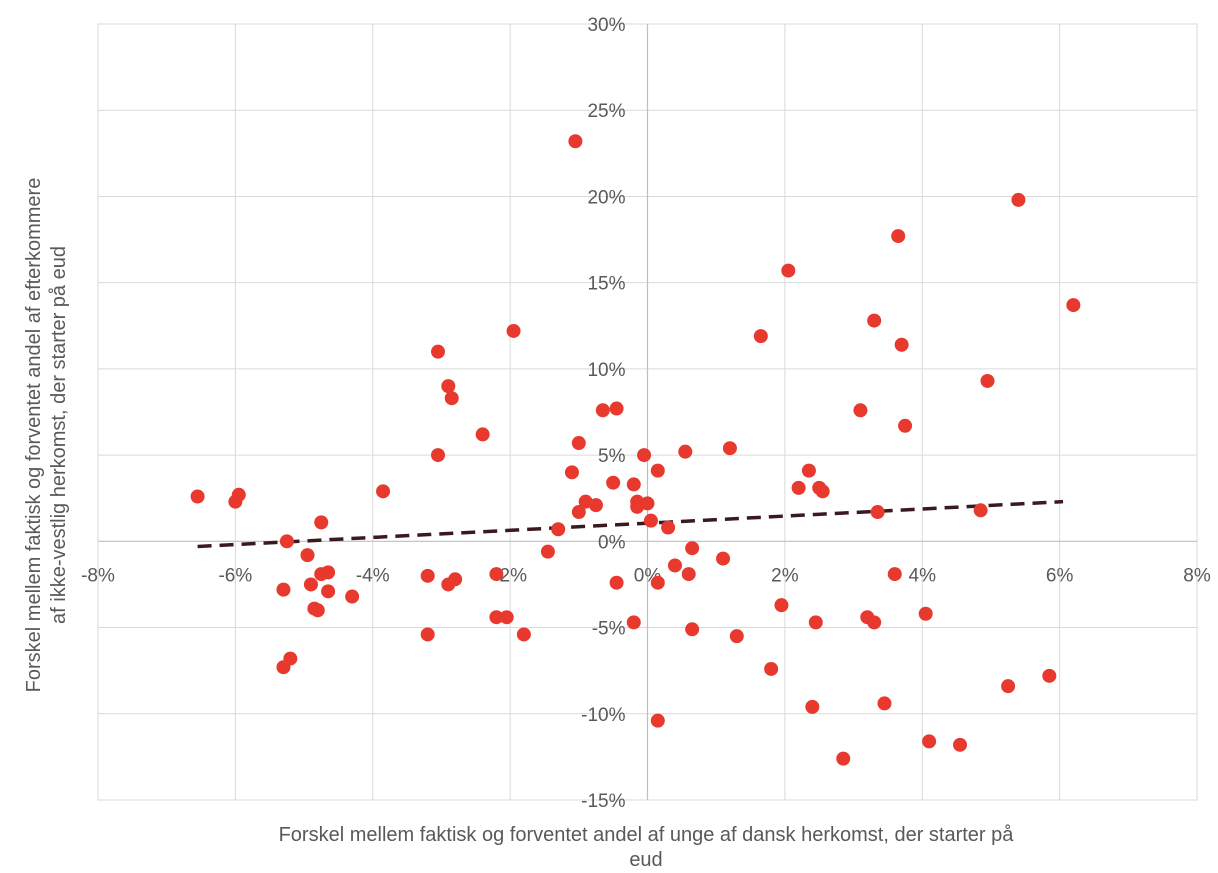 This screenshot has height=873, width=1218. I want to click on y-tick-label: -15%, so click(603, 801).